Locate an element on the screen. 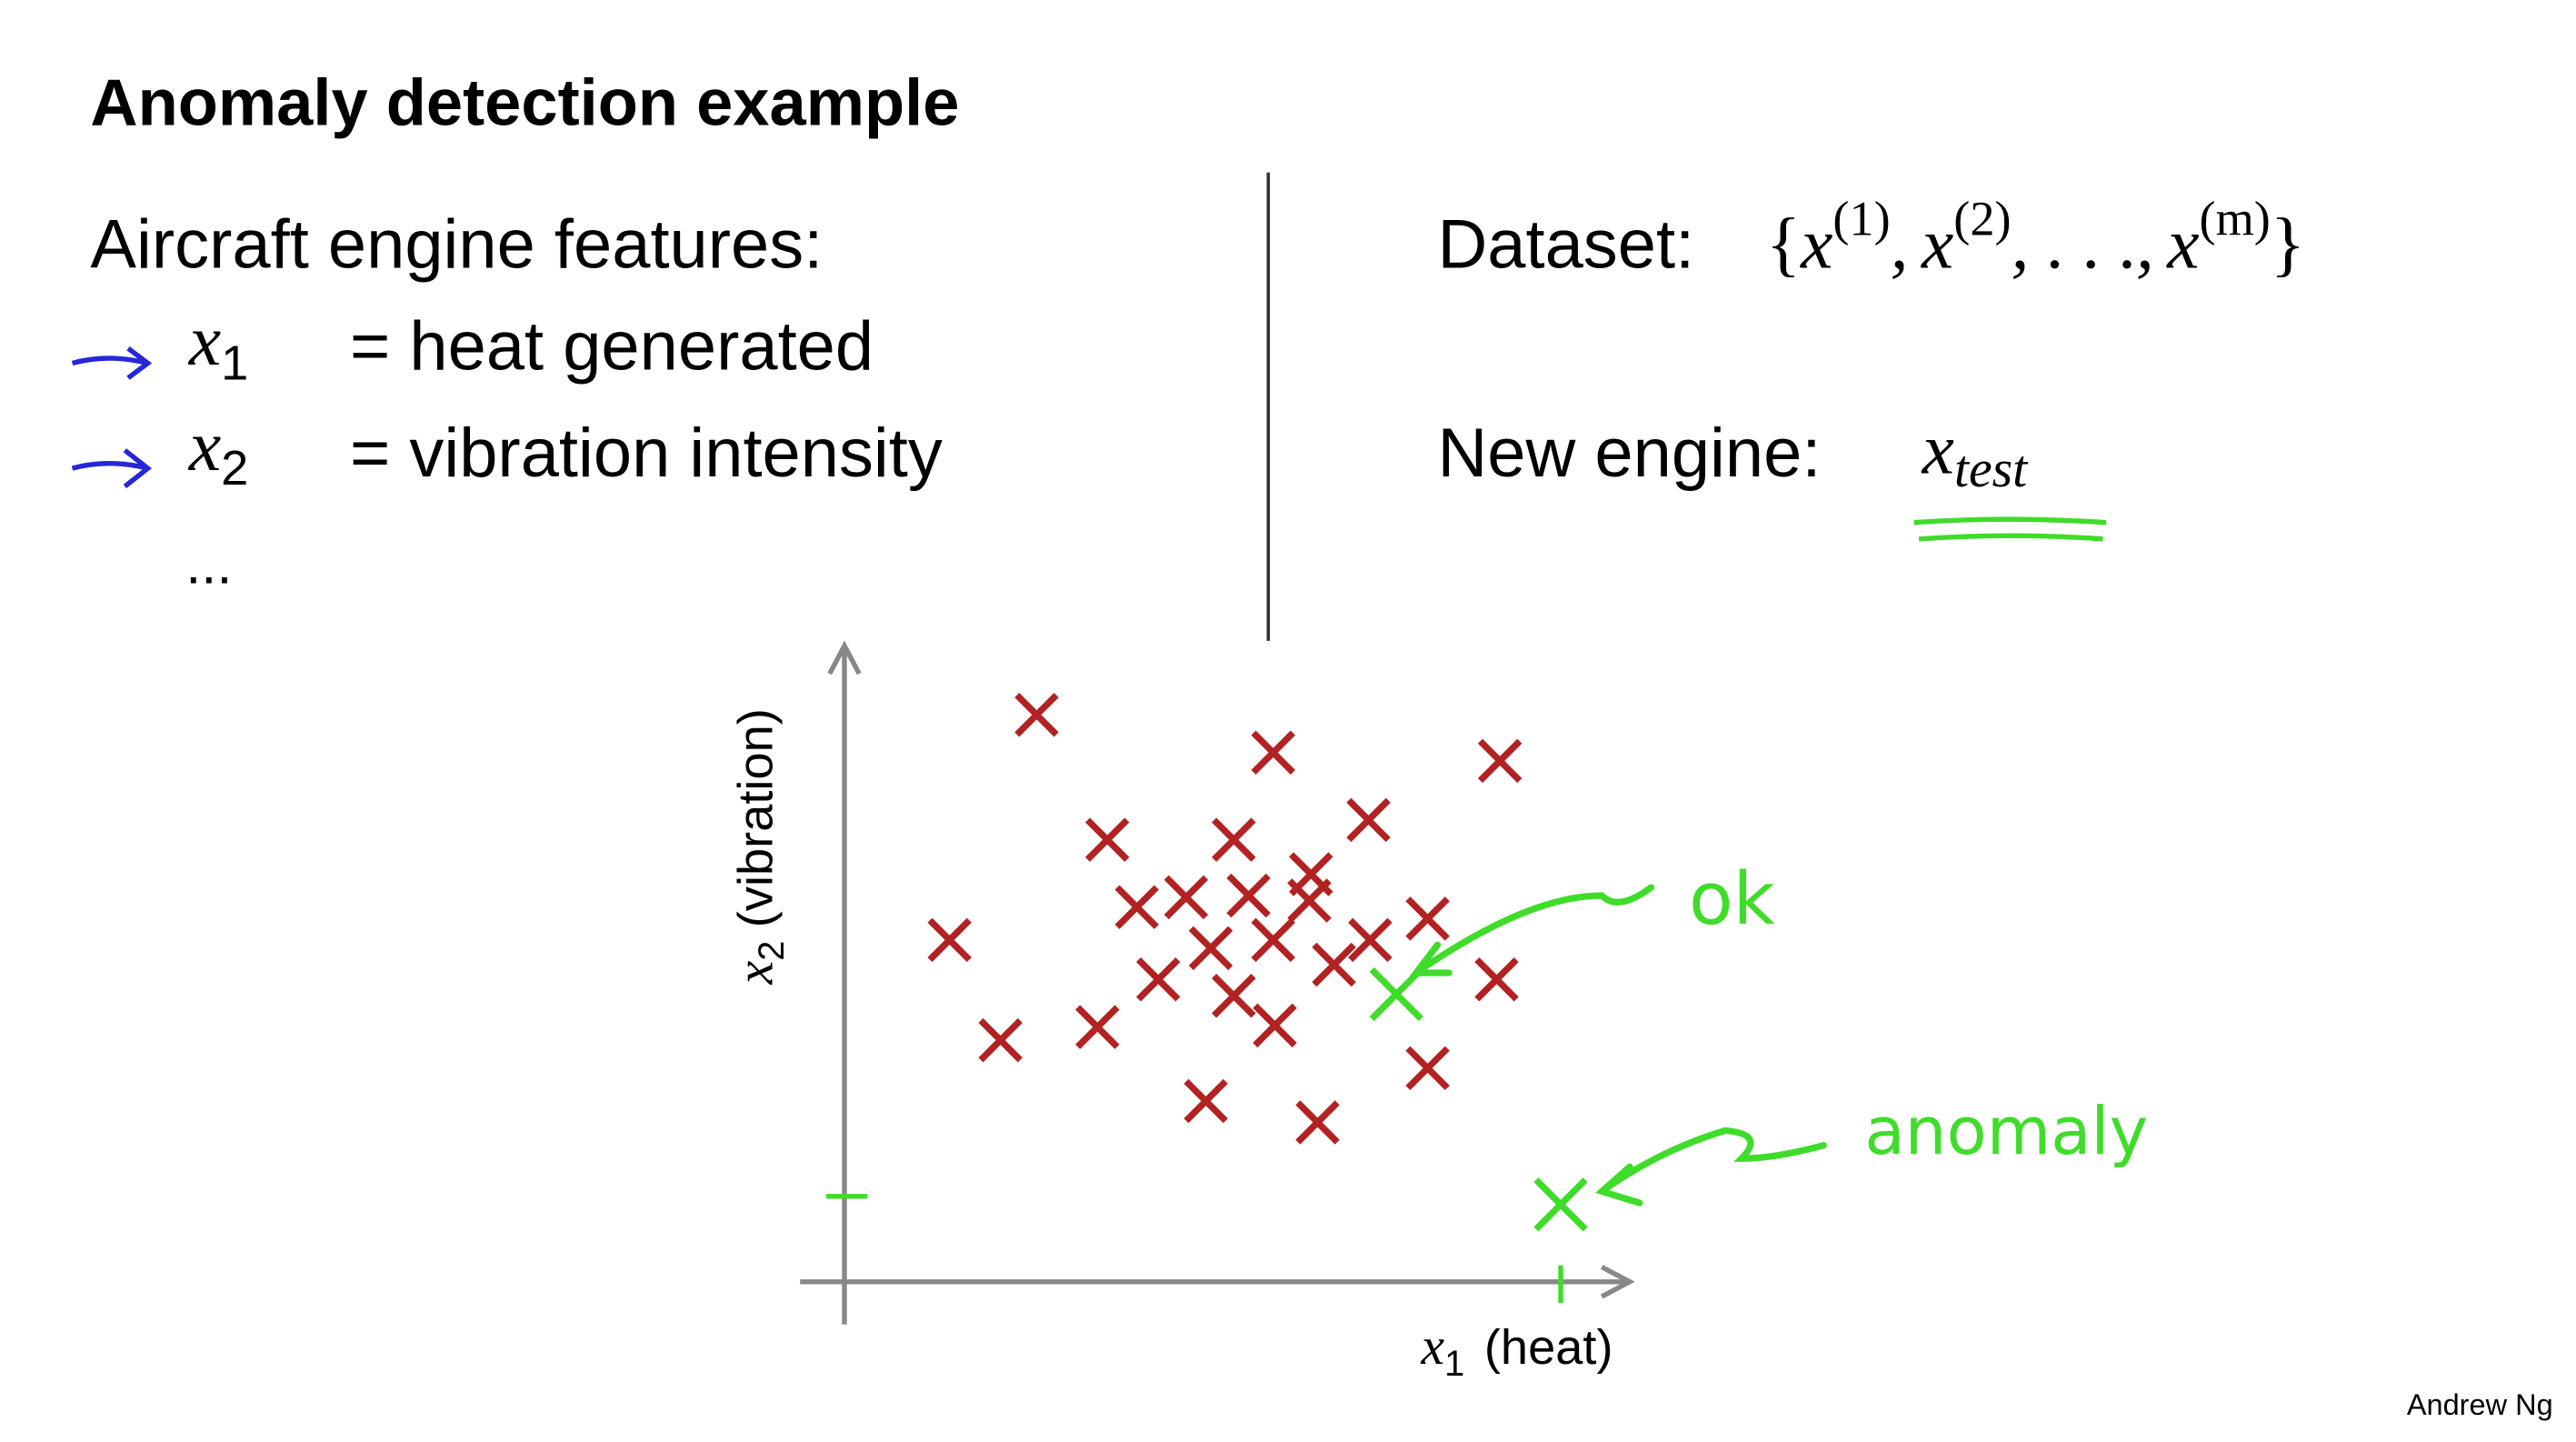 Image resolution: width=2576 pixels, height=1442 pixels. x-axis-label: x1 (heat) is located at coordinates (1516, 1350).